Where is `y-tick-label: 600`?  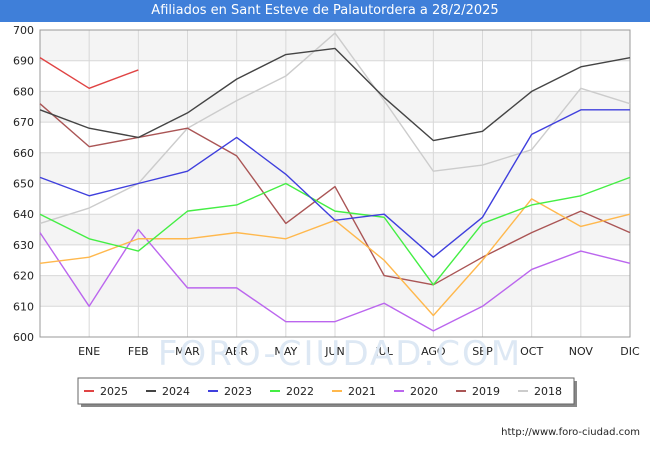
y-tick-label: 600 is located at coordinates (23, 337).